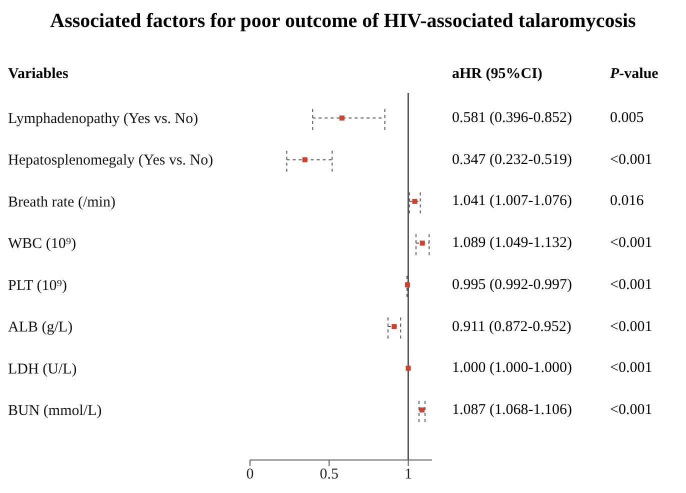 The height and width of the screenshot is (493, 686). I want to click on y-tick-label: LDH (U/L), so click(42, 369).